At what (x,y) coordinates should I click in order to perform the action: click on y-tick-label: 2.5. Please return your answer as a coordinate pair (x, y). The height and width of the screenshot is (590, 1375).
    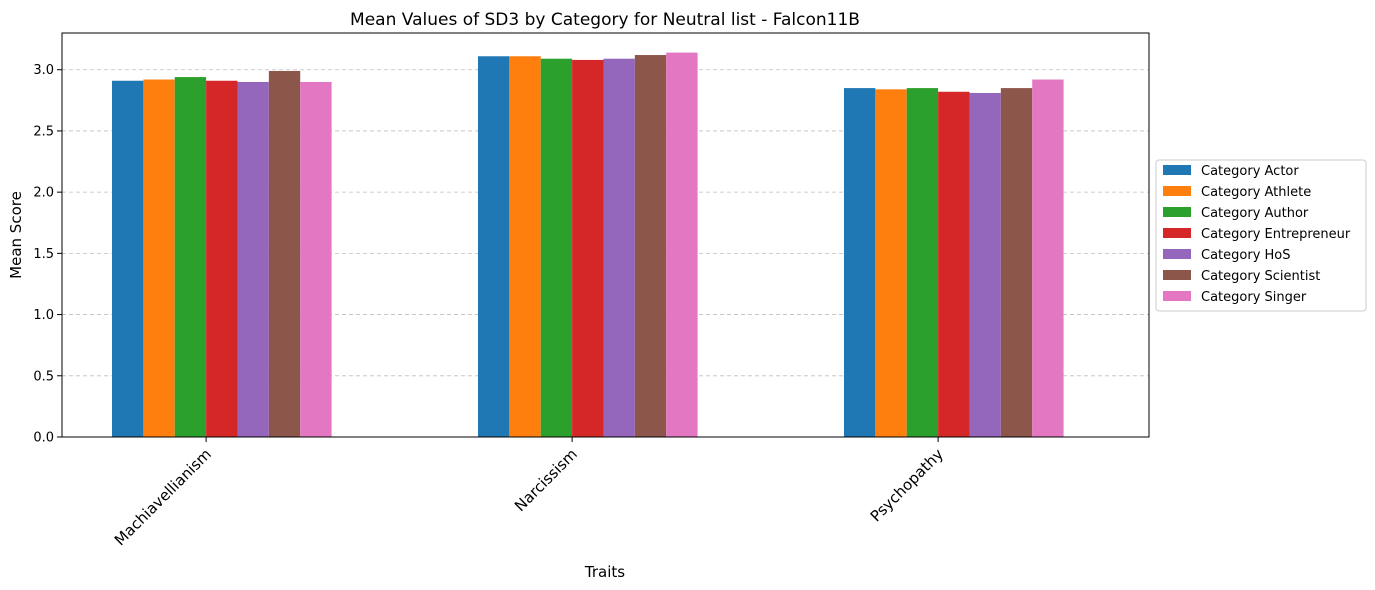
    Looking at the image, I should click on (43, 131).